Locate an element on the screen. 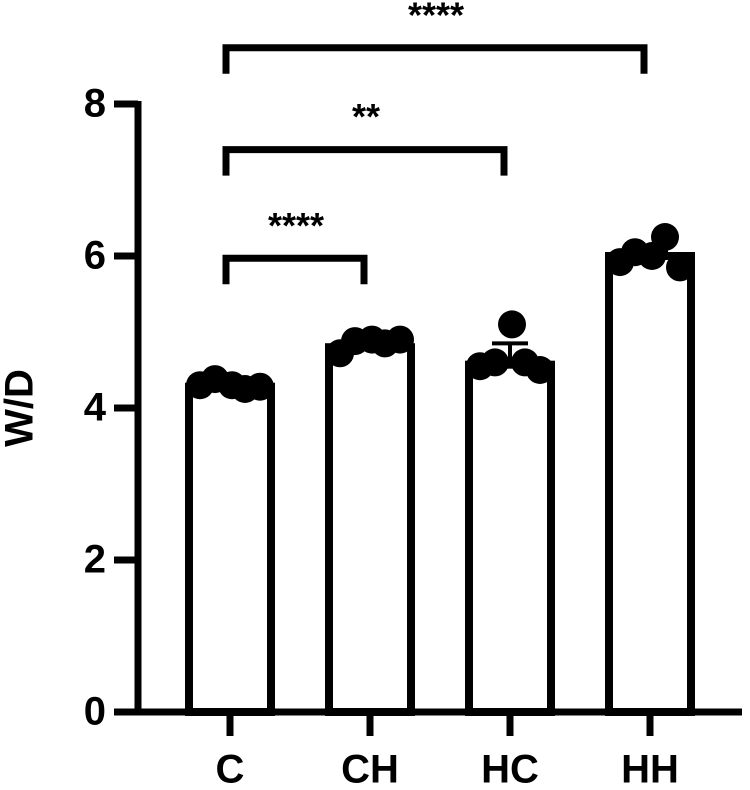  x-tick-label: C is located at coordinates (230, 769).